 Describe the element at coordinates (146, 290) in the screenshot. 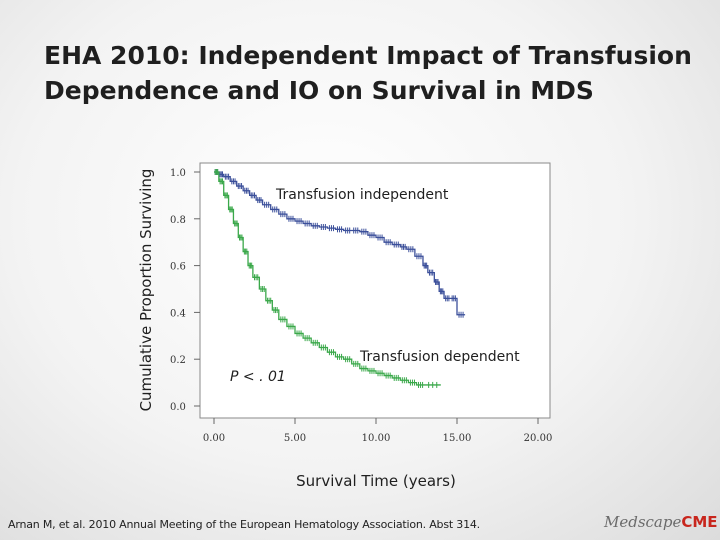

I see `y-axis-label: Cumulative Proportion Surviving` at that location.